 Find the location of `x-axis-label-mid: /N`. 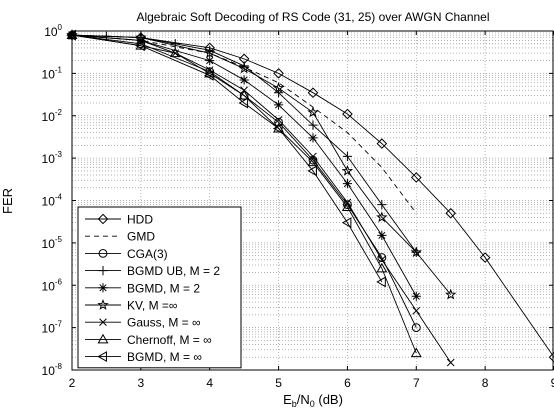

x-axis-label-mid: /N is located at coordinates (303, 399).